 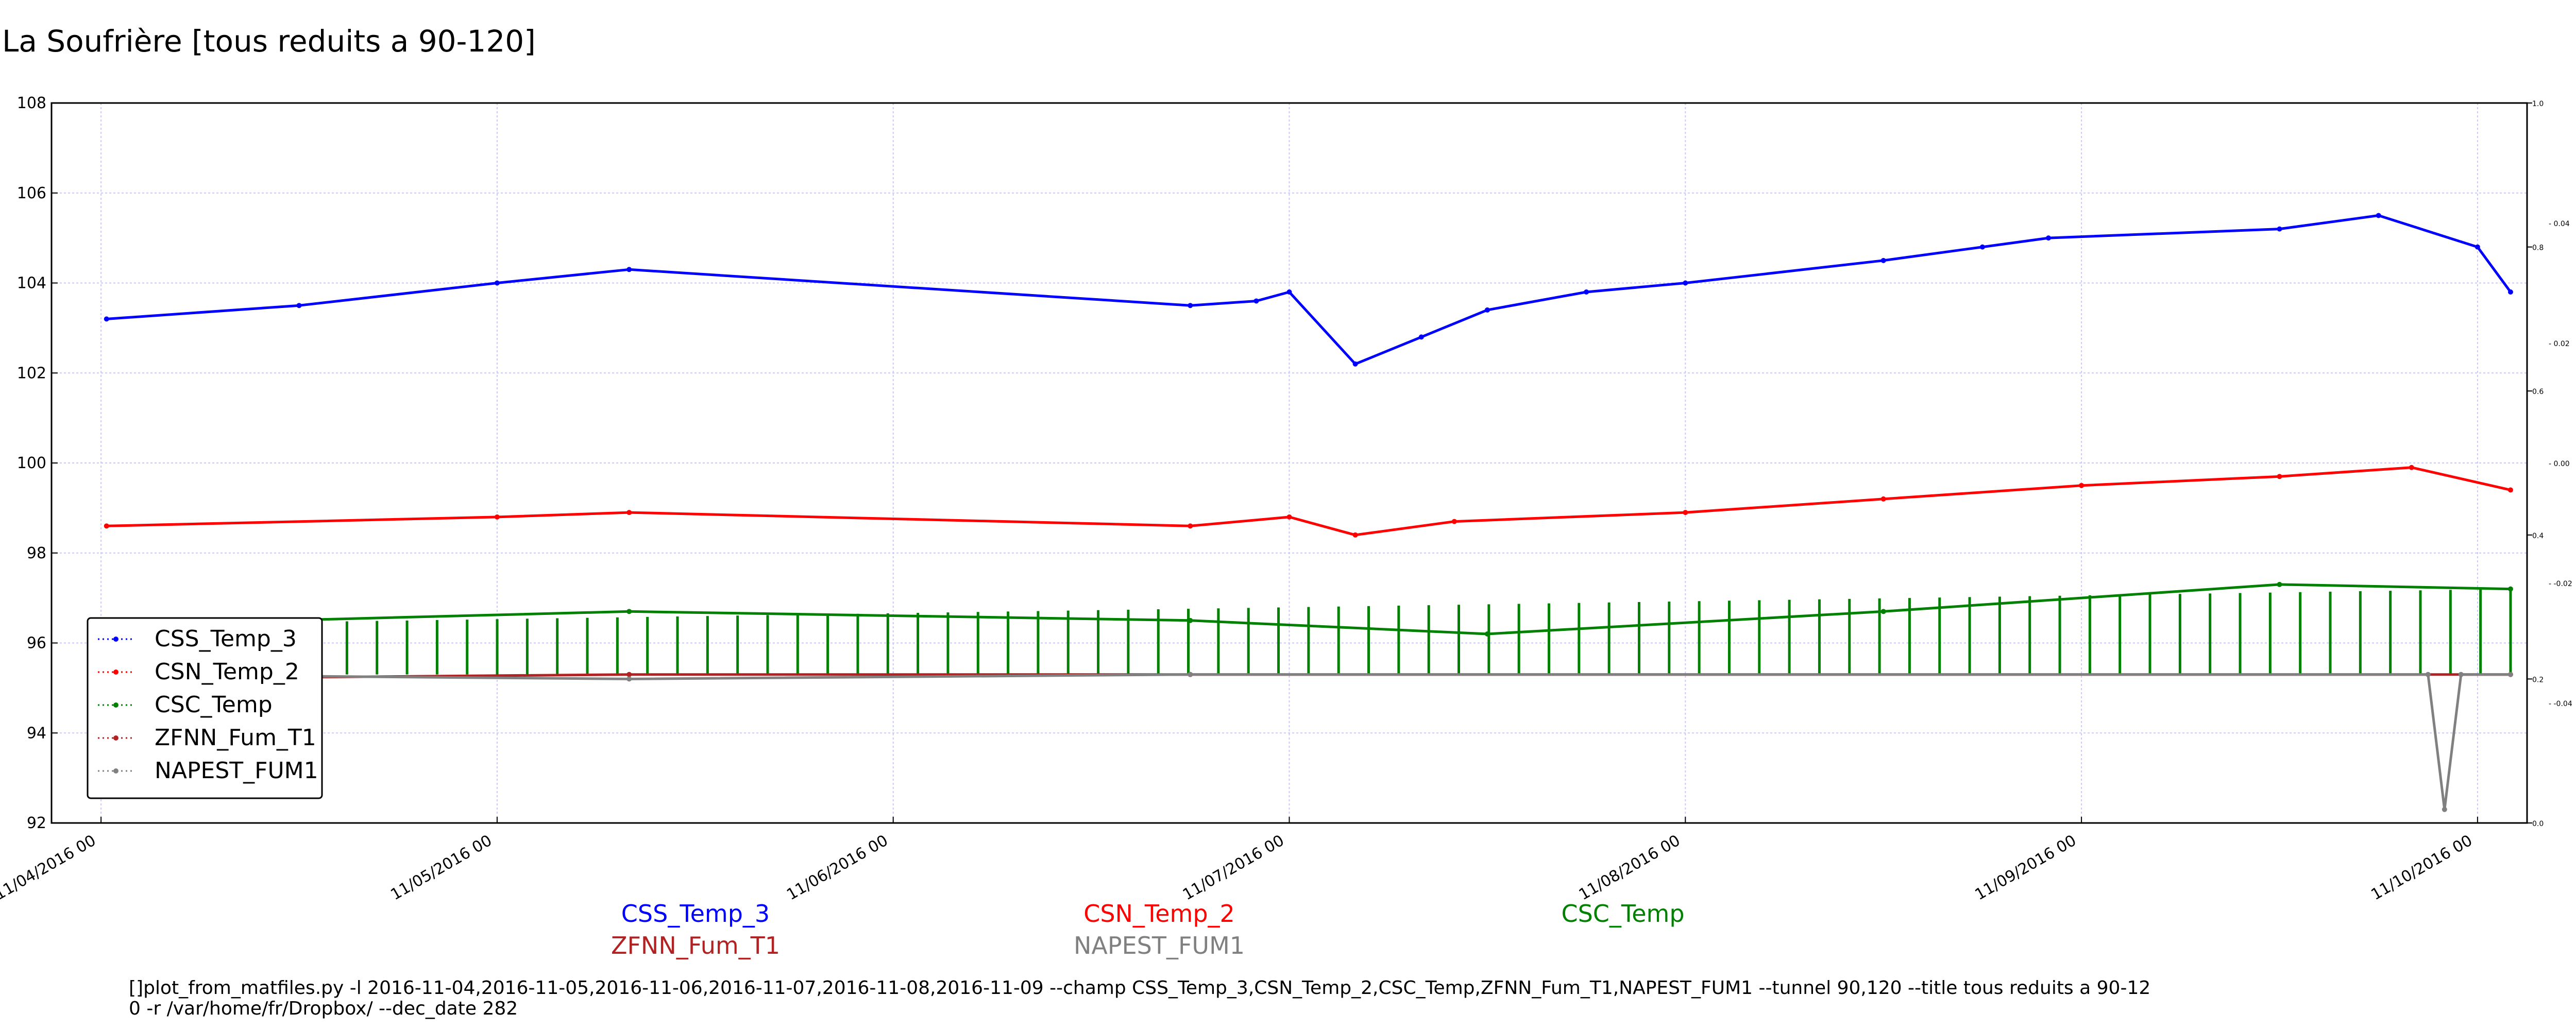 What do you see at coordinates (36, 553) in the screenshot?
I see `y-tick-label: 98` at bounding box center [36, 553].